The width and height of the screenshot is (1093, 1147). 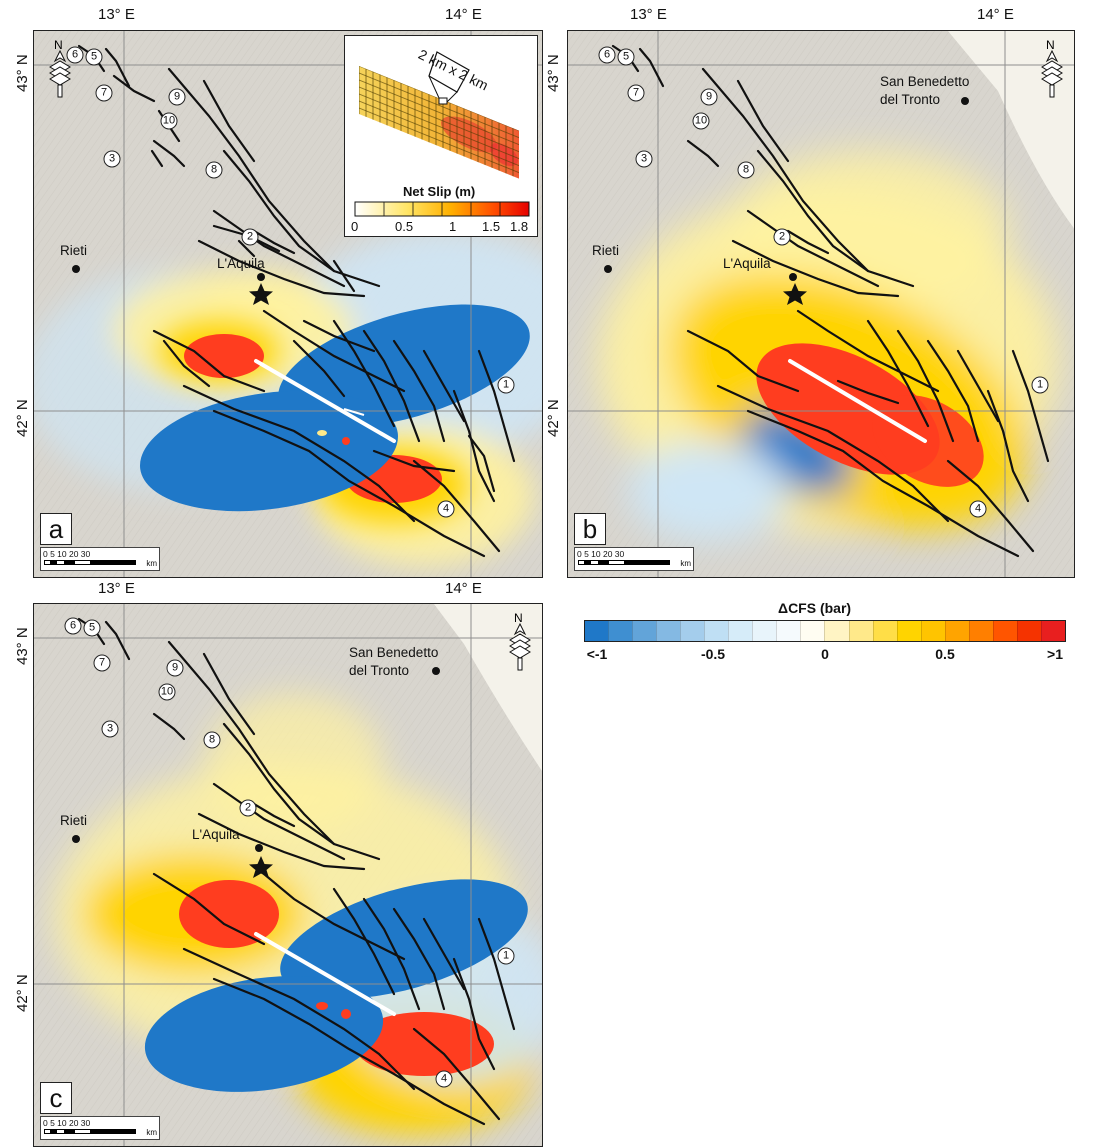 What do you see at coordinates (404, 226) in the screenshot?
I see `slip-tick-0.5: 0.5` at bounding box center [404, 226].